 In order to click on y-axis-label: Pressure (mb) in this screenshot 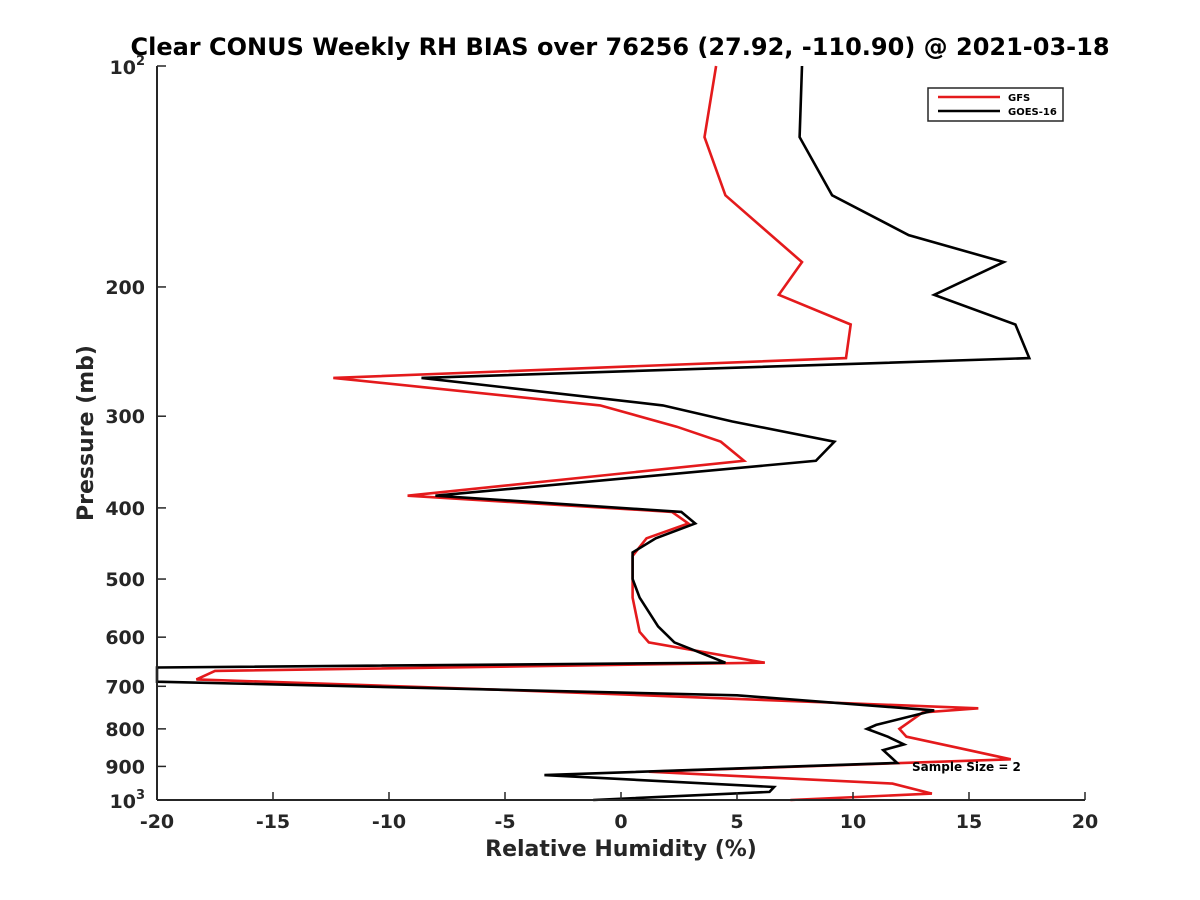, I will do `click(86, 433)`.